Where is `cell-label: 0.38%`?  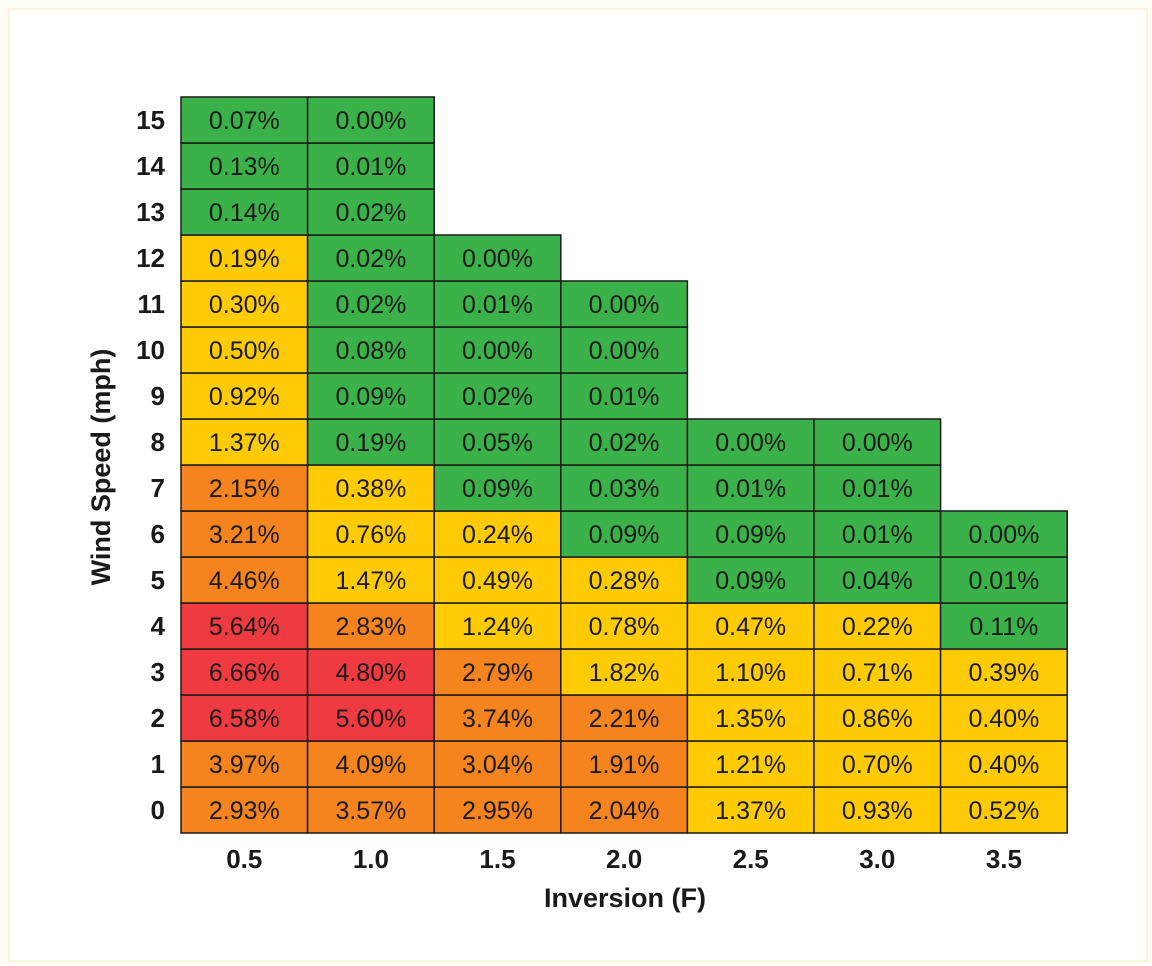
cell-label: 0.38% is located at coordinates (370, 489).